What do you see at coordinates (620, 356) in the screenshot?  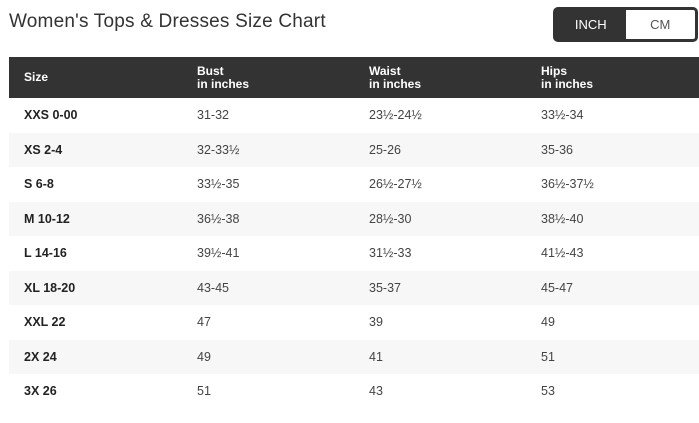 I see `hips-cell: 51` at bounding box center [620, 356].